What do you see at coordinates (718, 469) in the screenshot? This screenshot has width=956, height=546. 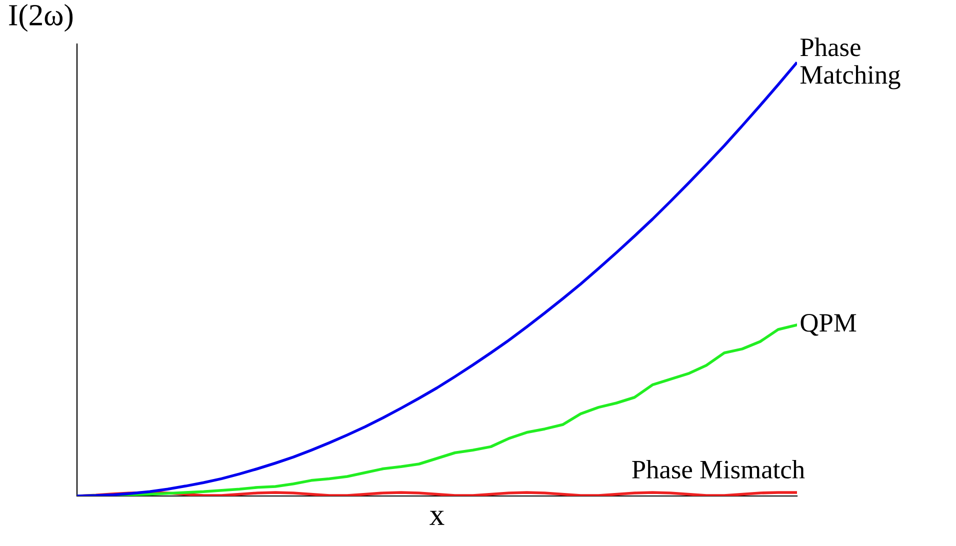 I see `series-label: Phase Mismatch` at bounding box center [718, 469].